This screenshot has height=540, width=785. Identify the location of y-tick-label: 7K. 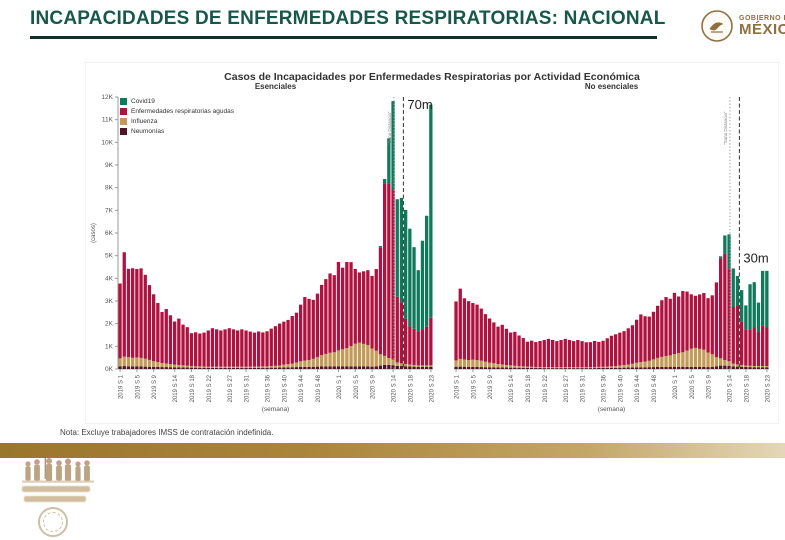
(109, 210).